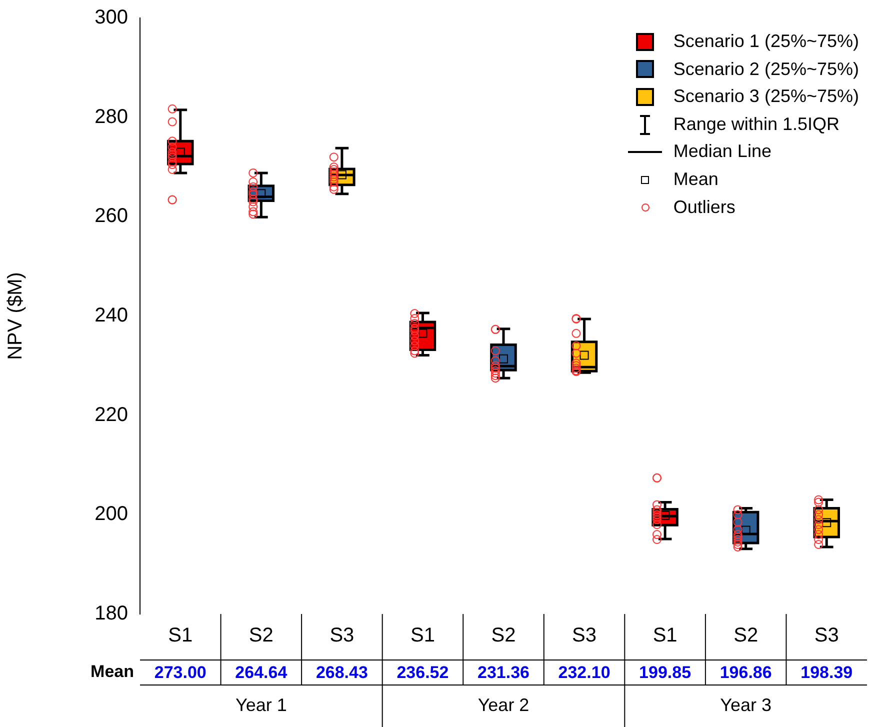  Describe the element at coordinates (111, 613) in the screenshot. I see `y-tick-label: 180` at that location.